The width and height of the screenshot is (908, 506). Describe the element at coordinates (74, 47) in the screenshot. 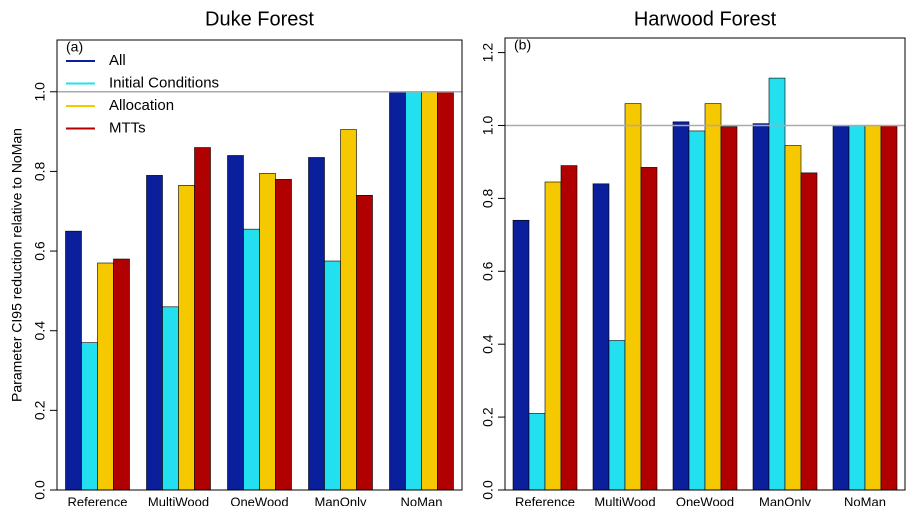

I see `panel-label: (a)` at that location.